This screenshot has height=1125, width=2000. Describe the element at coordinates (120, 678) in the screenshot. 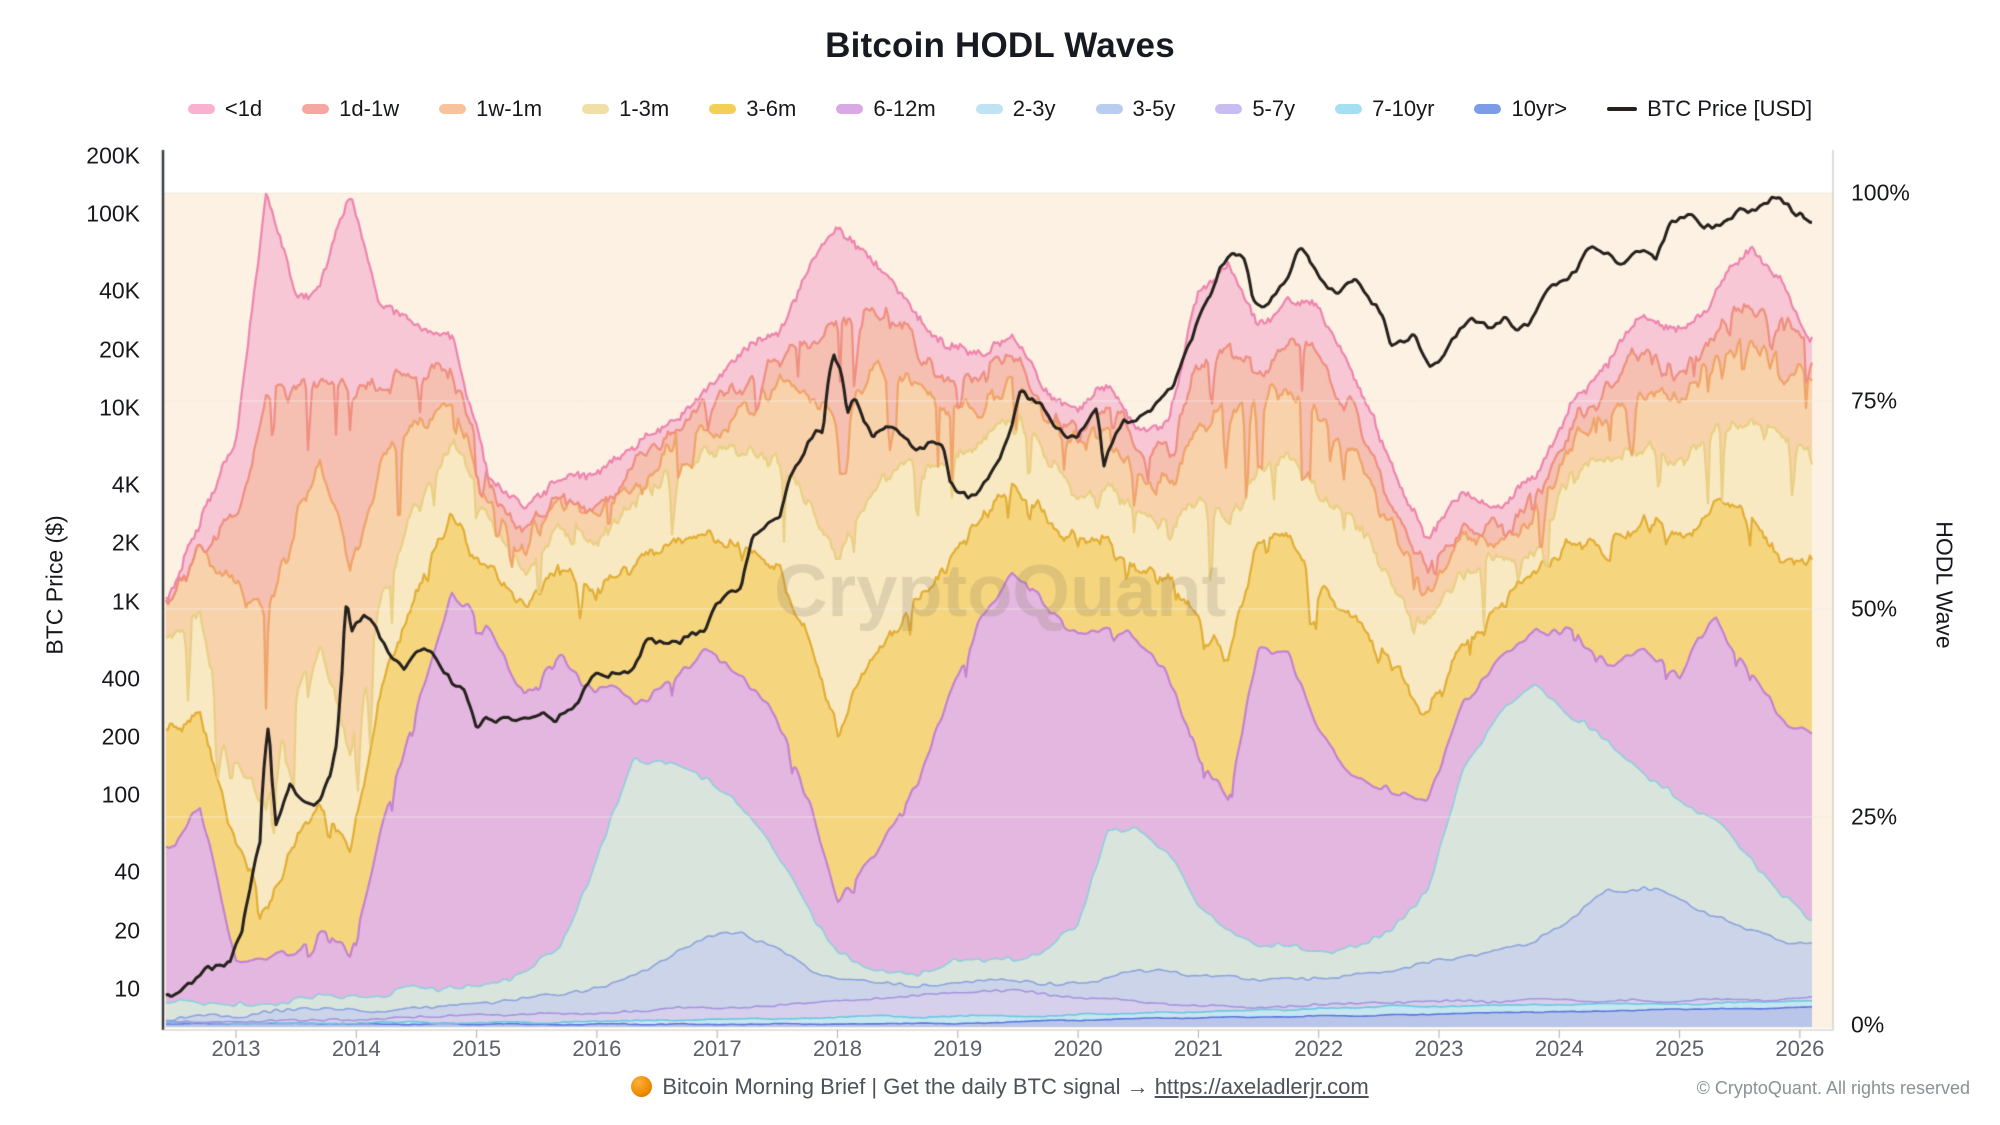

I see `left-axis-tick: 400` at that location.